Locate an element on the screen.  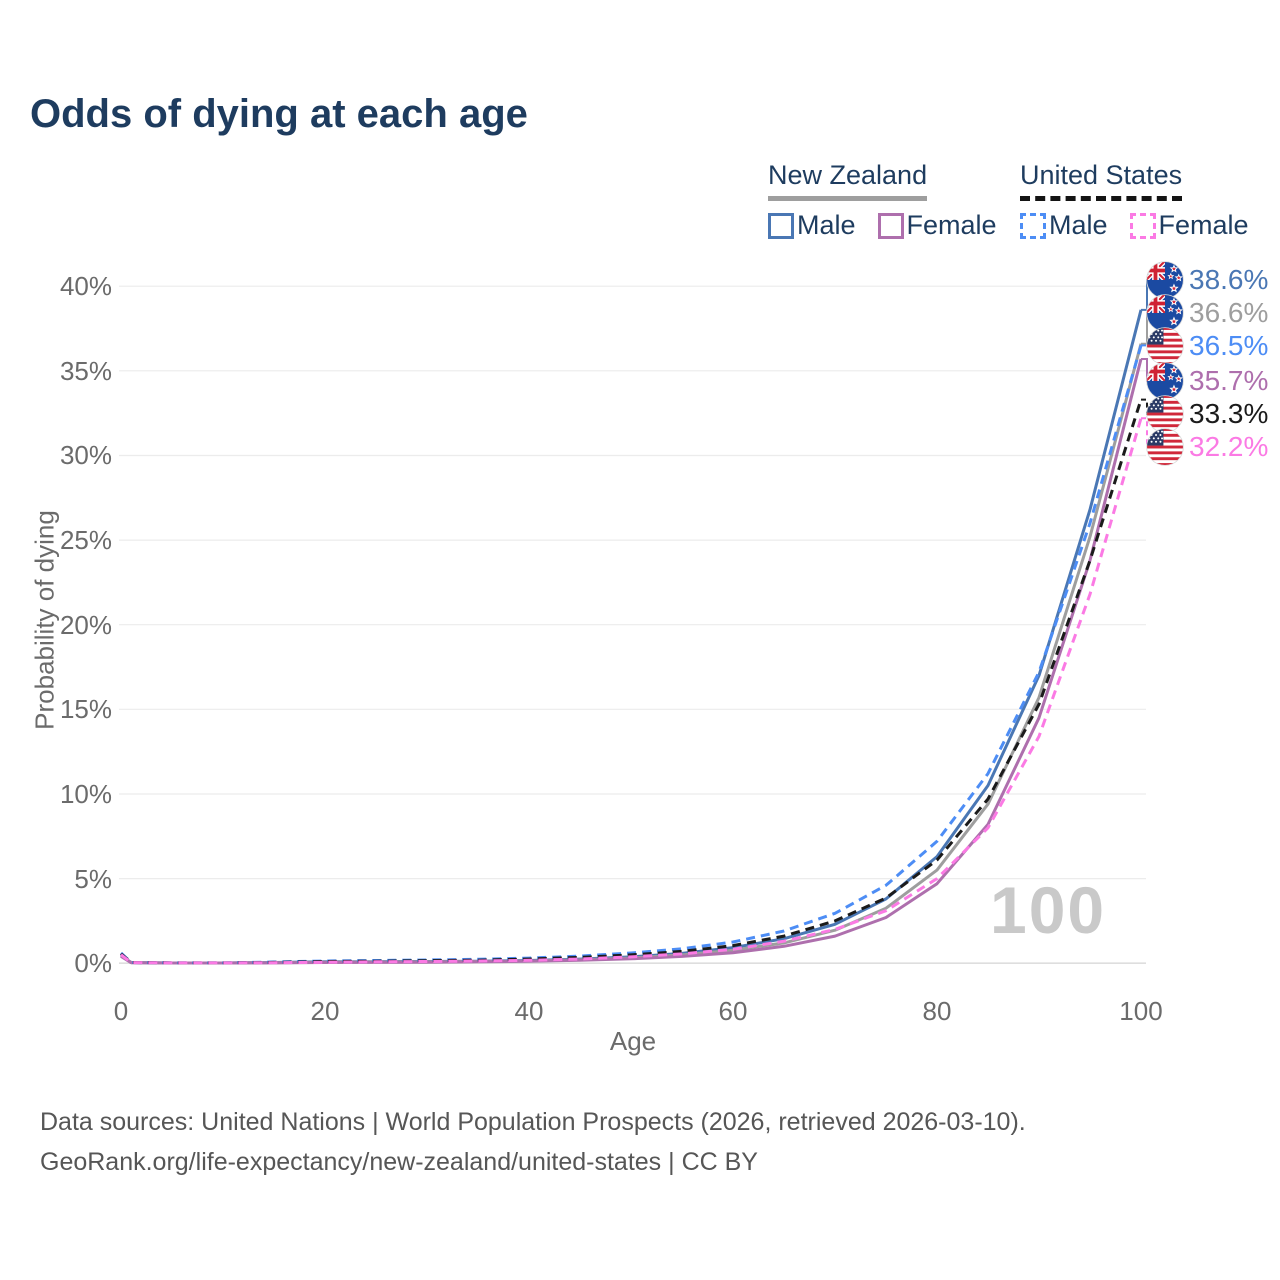
legend-group-united-states: United States Male Female is located at coordinates (1134, 200).